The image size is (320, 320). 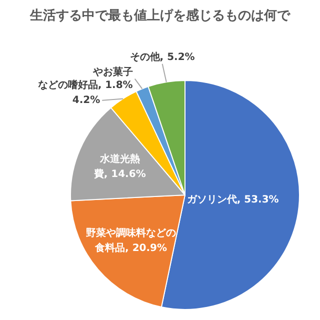 What do you see at coordinates (119, 166) in the screenshot?
I see `slice-label: 水道光熱費, 14.6%` at bounding box center [119, 166].